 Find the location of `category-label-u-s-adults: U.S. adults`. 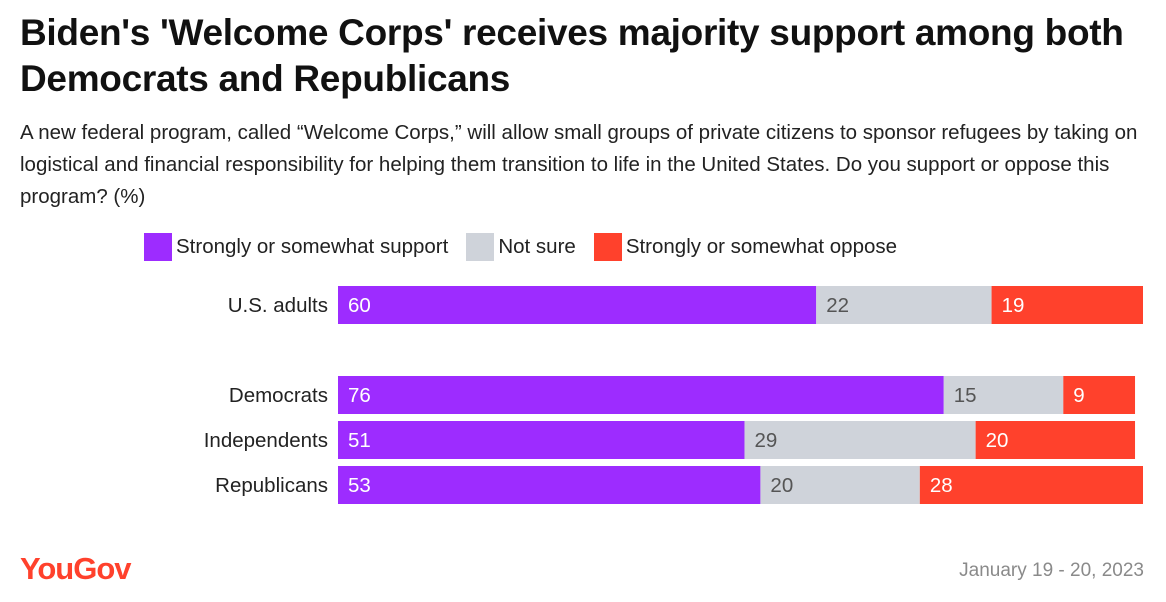

category-label-u-s-adults: U.S. adults is located at coordinates (278, 305).